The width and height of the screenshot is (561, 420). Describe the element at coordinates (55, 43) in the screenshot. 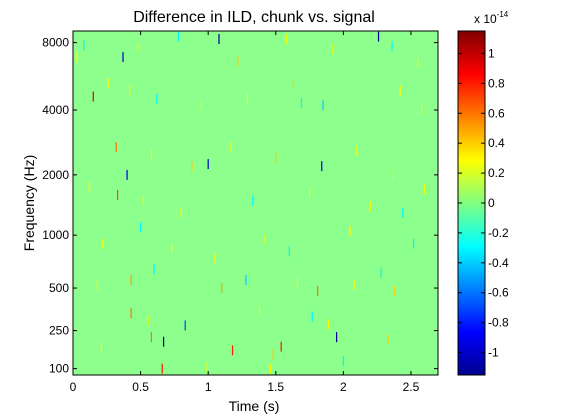

I see `y-tick-label: 8000` at that location.